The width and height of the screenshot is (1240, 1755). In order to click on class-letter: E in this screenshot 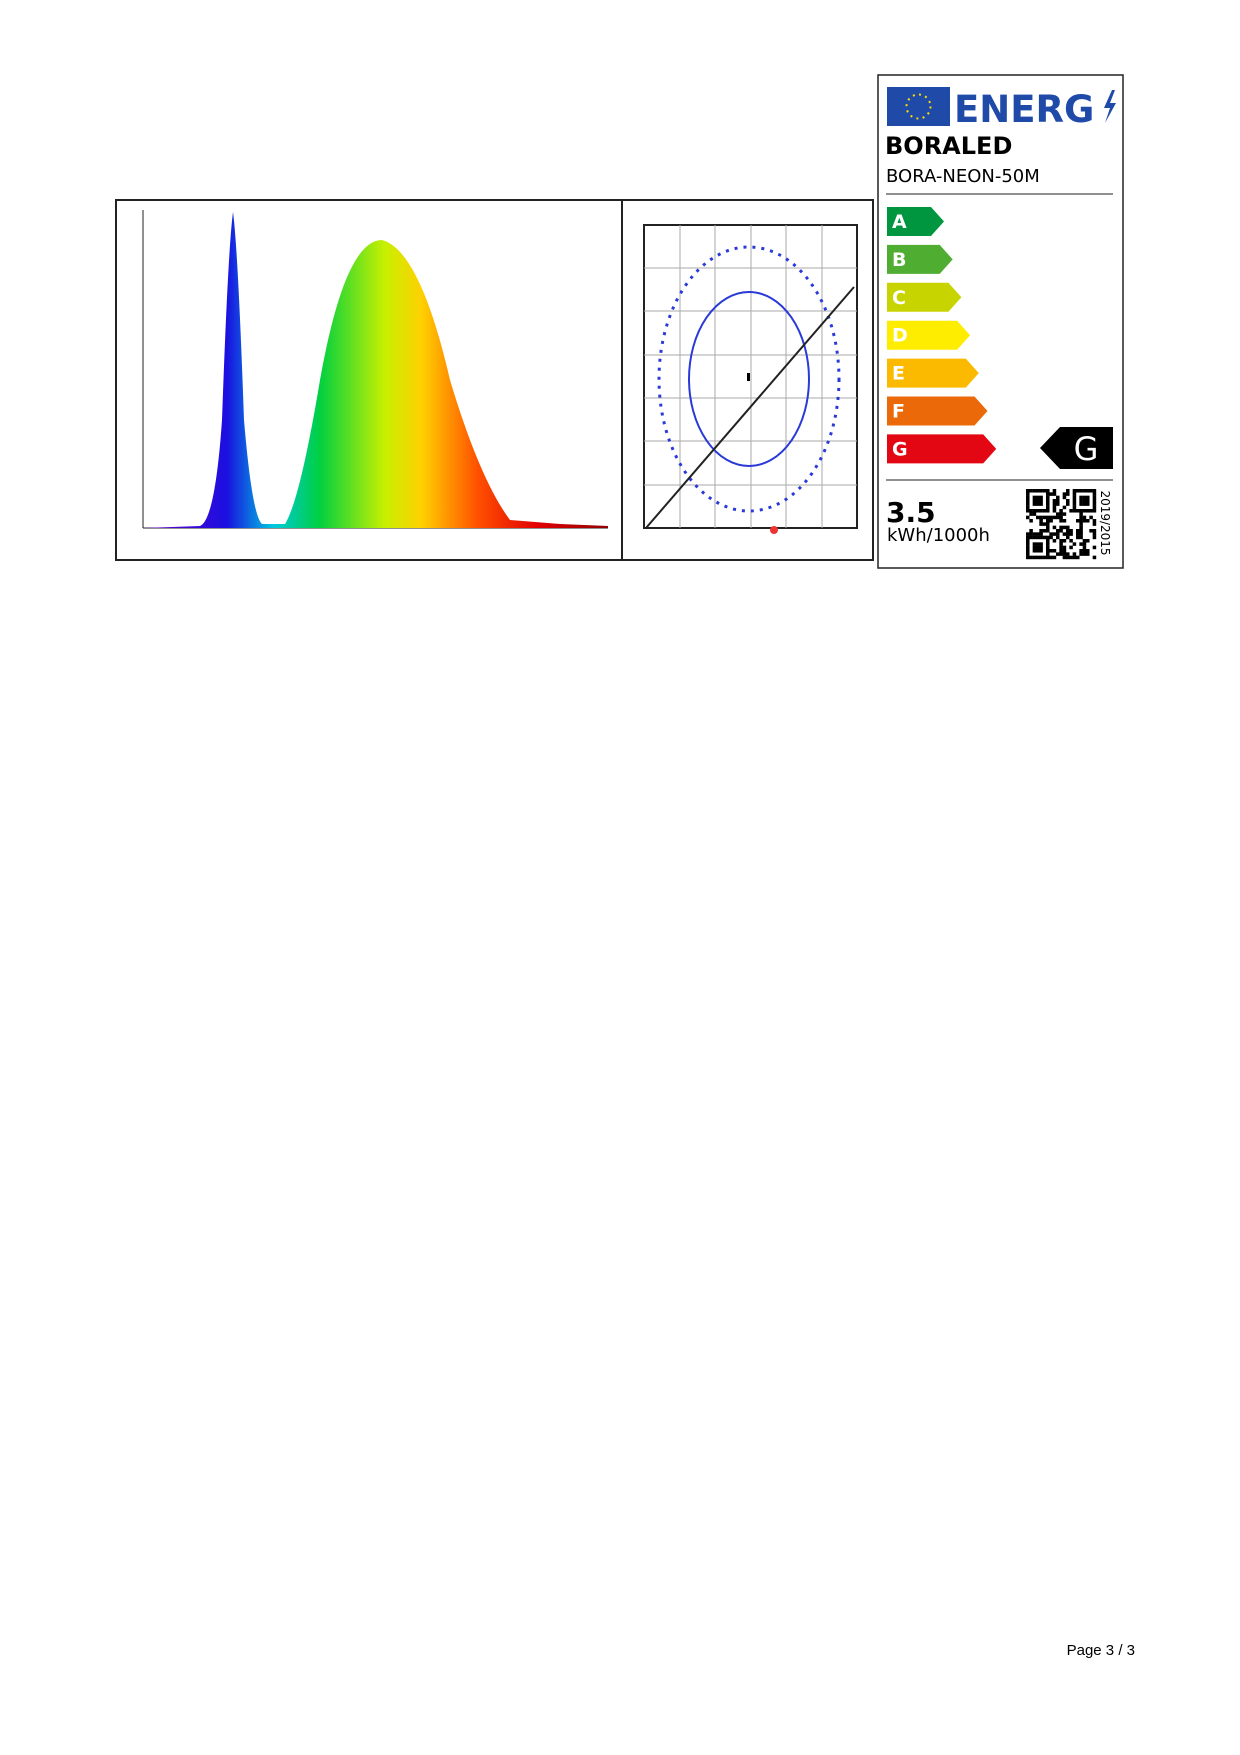, I will do `click(898, 374)`.